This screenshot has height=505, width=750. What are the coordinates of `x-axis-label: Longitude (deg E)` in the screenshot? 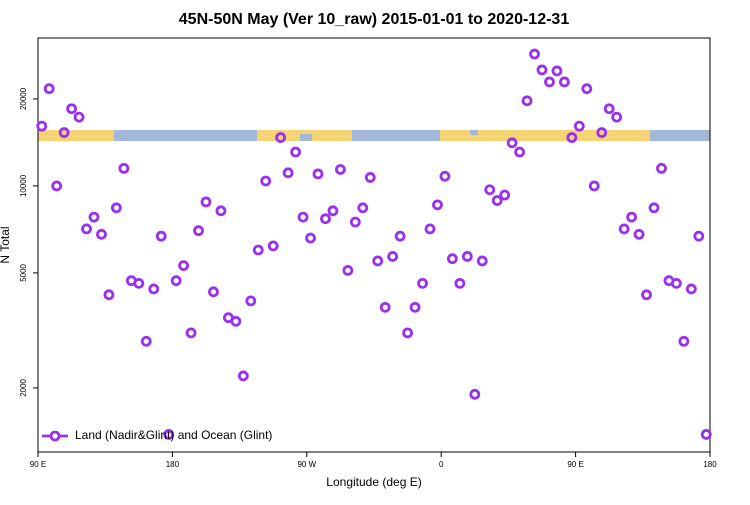 It's located at (373, 482).